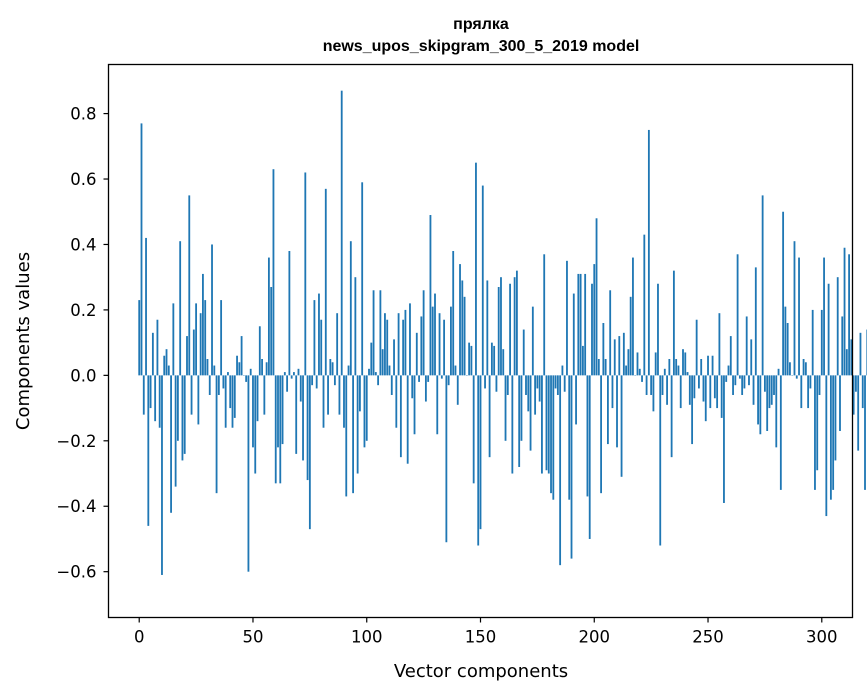 This screenshot has height=696, width=867. I want to click on x-tick-label: 200, so click(595, 637).